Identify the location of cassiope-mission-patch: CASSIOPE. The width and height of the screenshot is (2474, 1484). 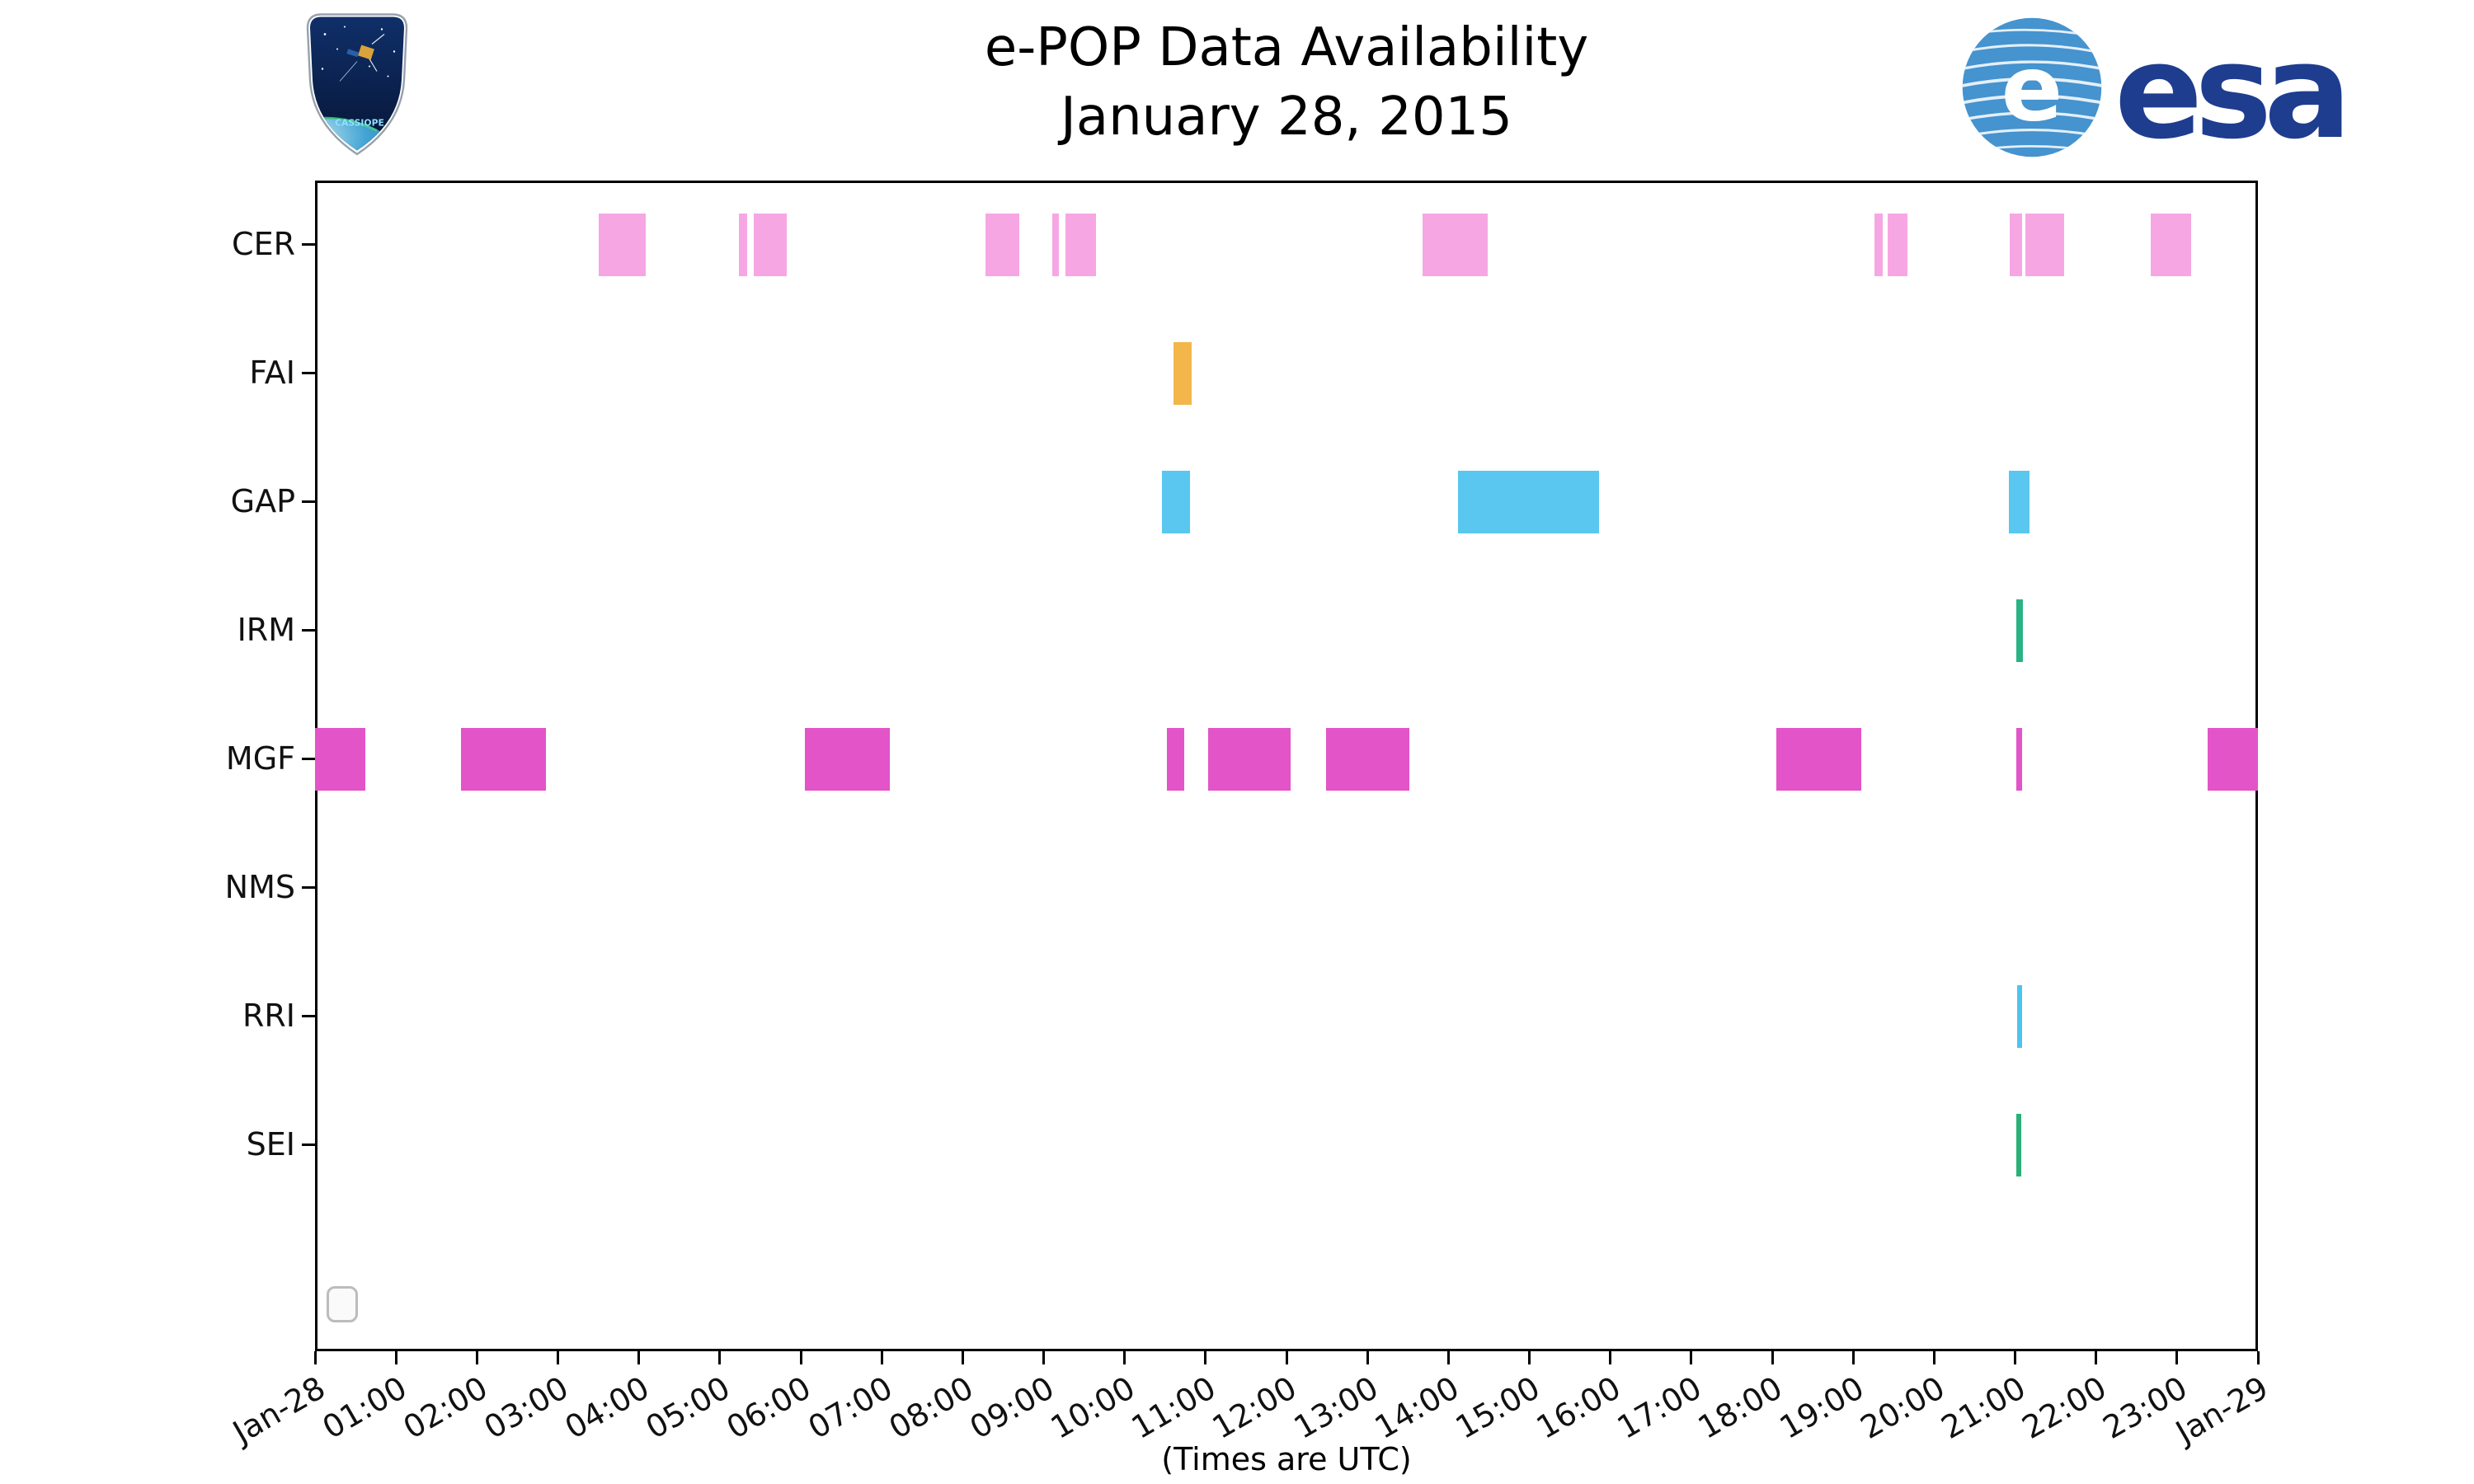
(357, 87).